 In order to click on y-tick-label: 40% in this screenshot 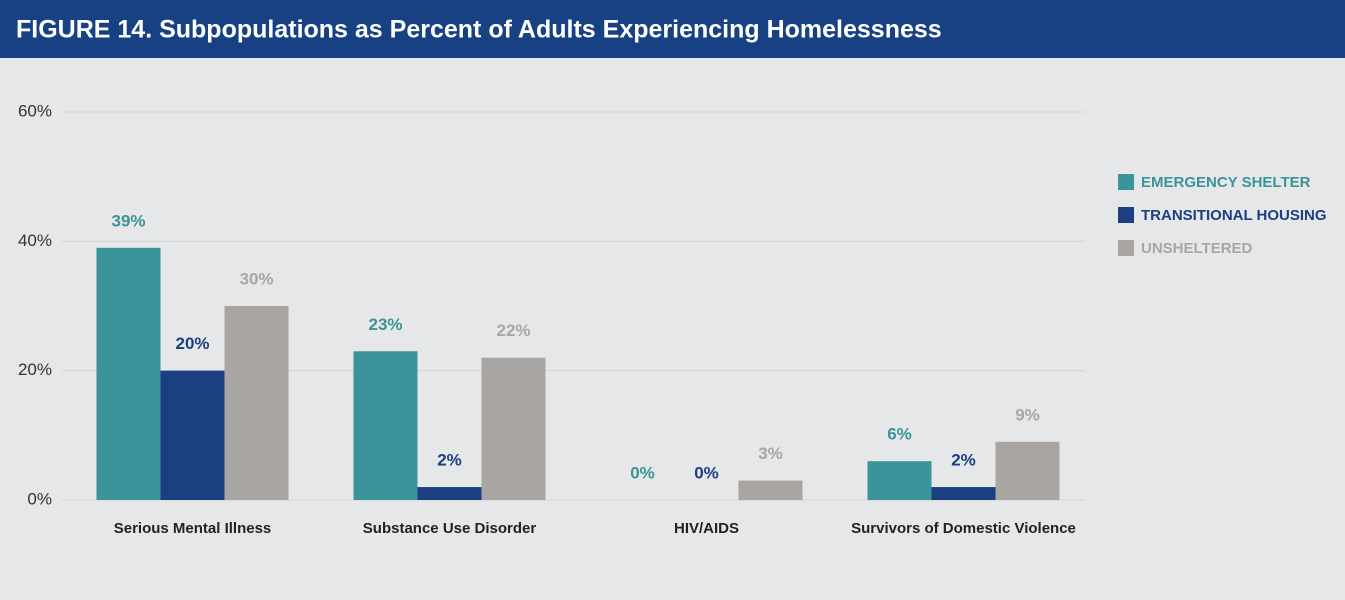, I will do `click(35, 240)`.